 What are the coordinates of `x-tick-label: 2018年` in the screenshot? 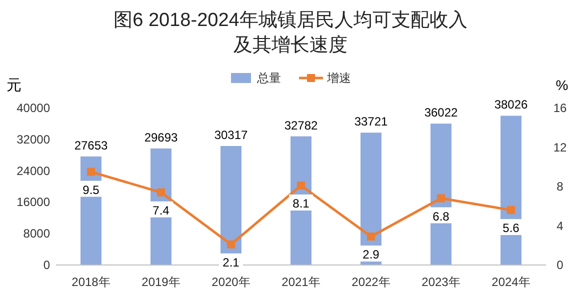 It's located at (91, 282).